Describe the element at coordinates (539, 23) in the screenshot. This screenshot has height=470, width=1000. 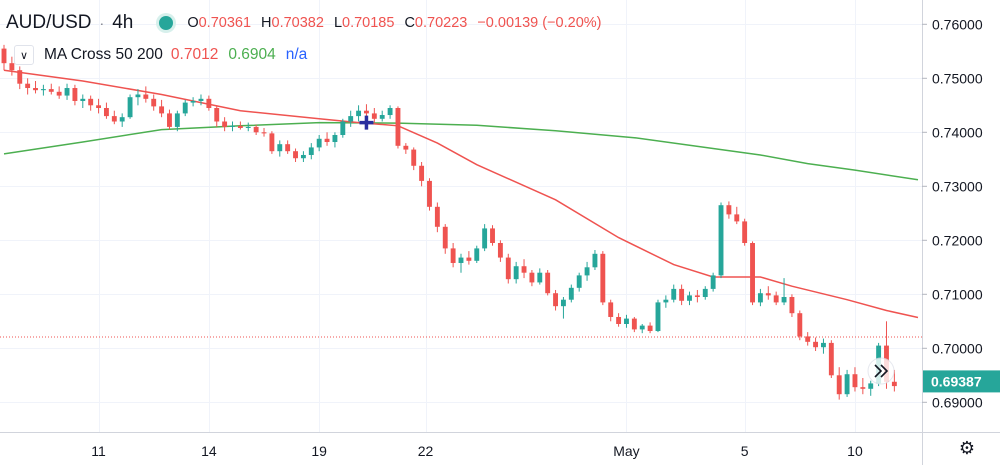
I see `change-value: −0.00139 (−0.20%)` at that location.